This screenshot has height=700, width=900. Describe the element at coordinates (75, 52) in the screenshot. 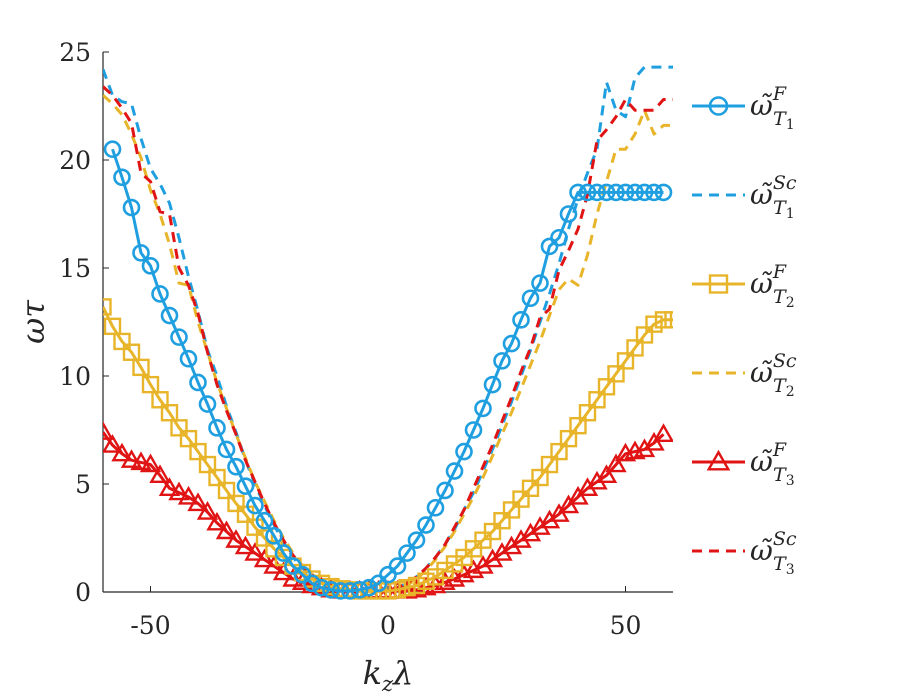

I see `y-tick-label: 25` at that location.